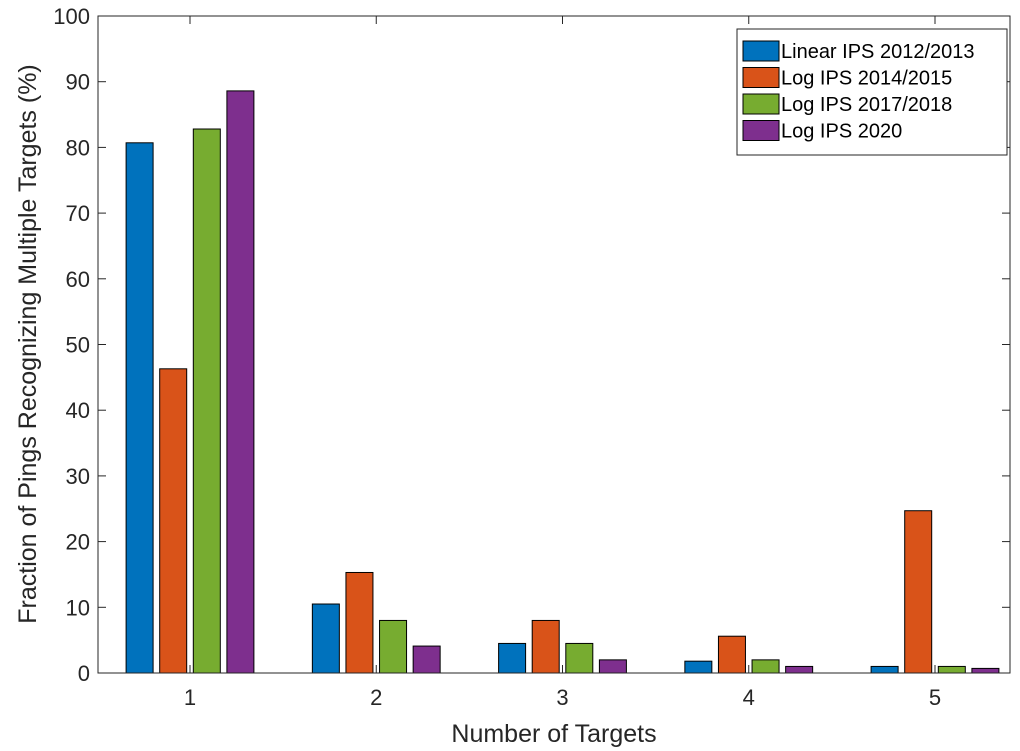 This screenshot has height=751, width=1020. I want to click on legend-label: Log IPS 2014/2015, so click(866, 79).